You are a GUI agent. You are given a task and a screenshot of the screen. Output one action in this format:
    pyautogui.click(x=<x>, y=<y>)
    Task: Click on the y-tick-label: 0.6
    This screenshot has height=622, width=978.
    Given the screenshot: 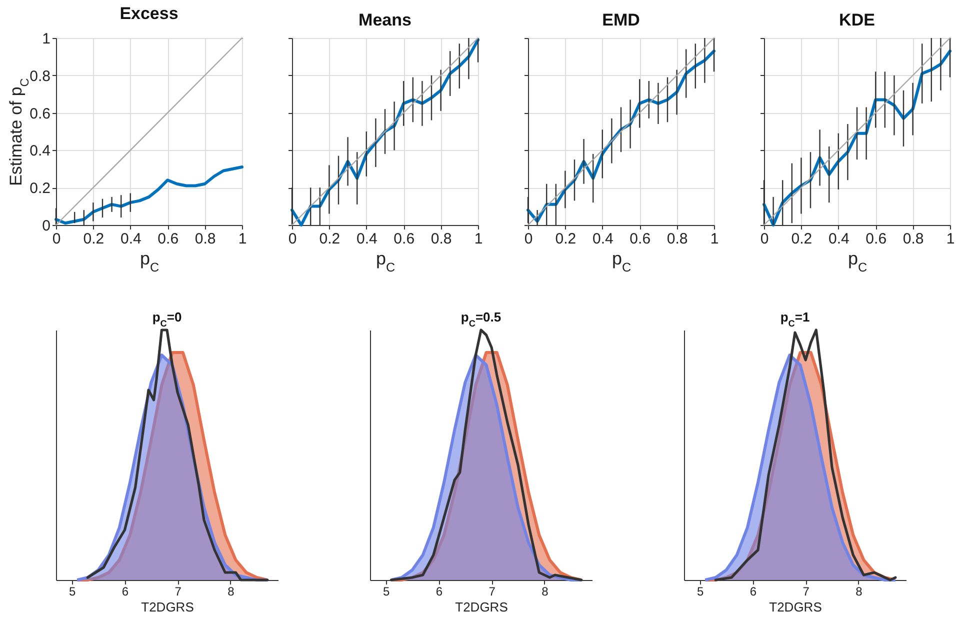 What is the action you would take?
    pyautogui.click(x=40, y=113)
    